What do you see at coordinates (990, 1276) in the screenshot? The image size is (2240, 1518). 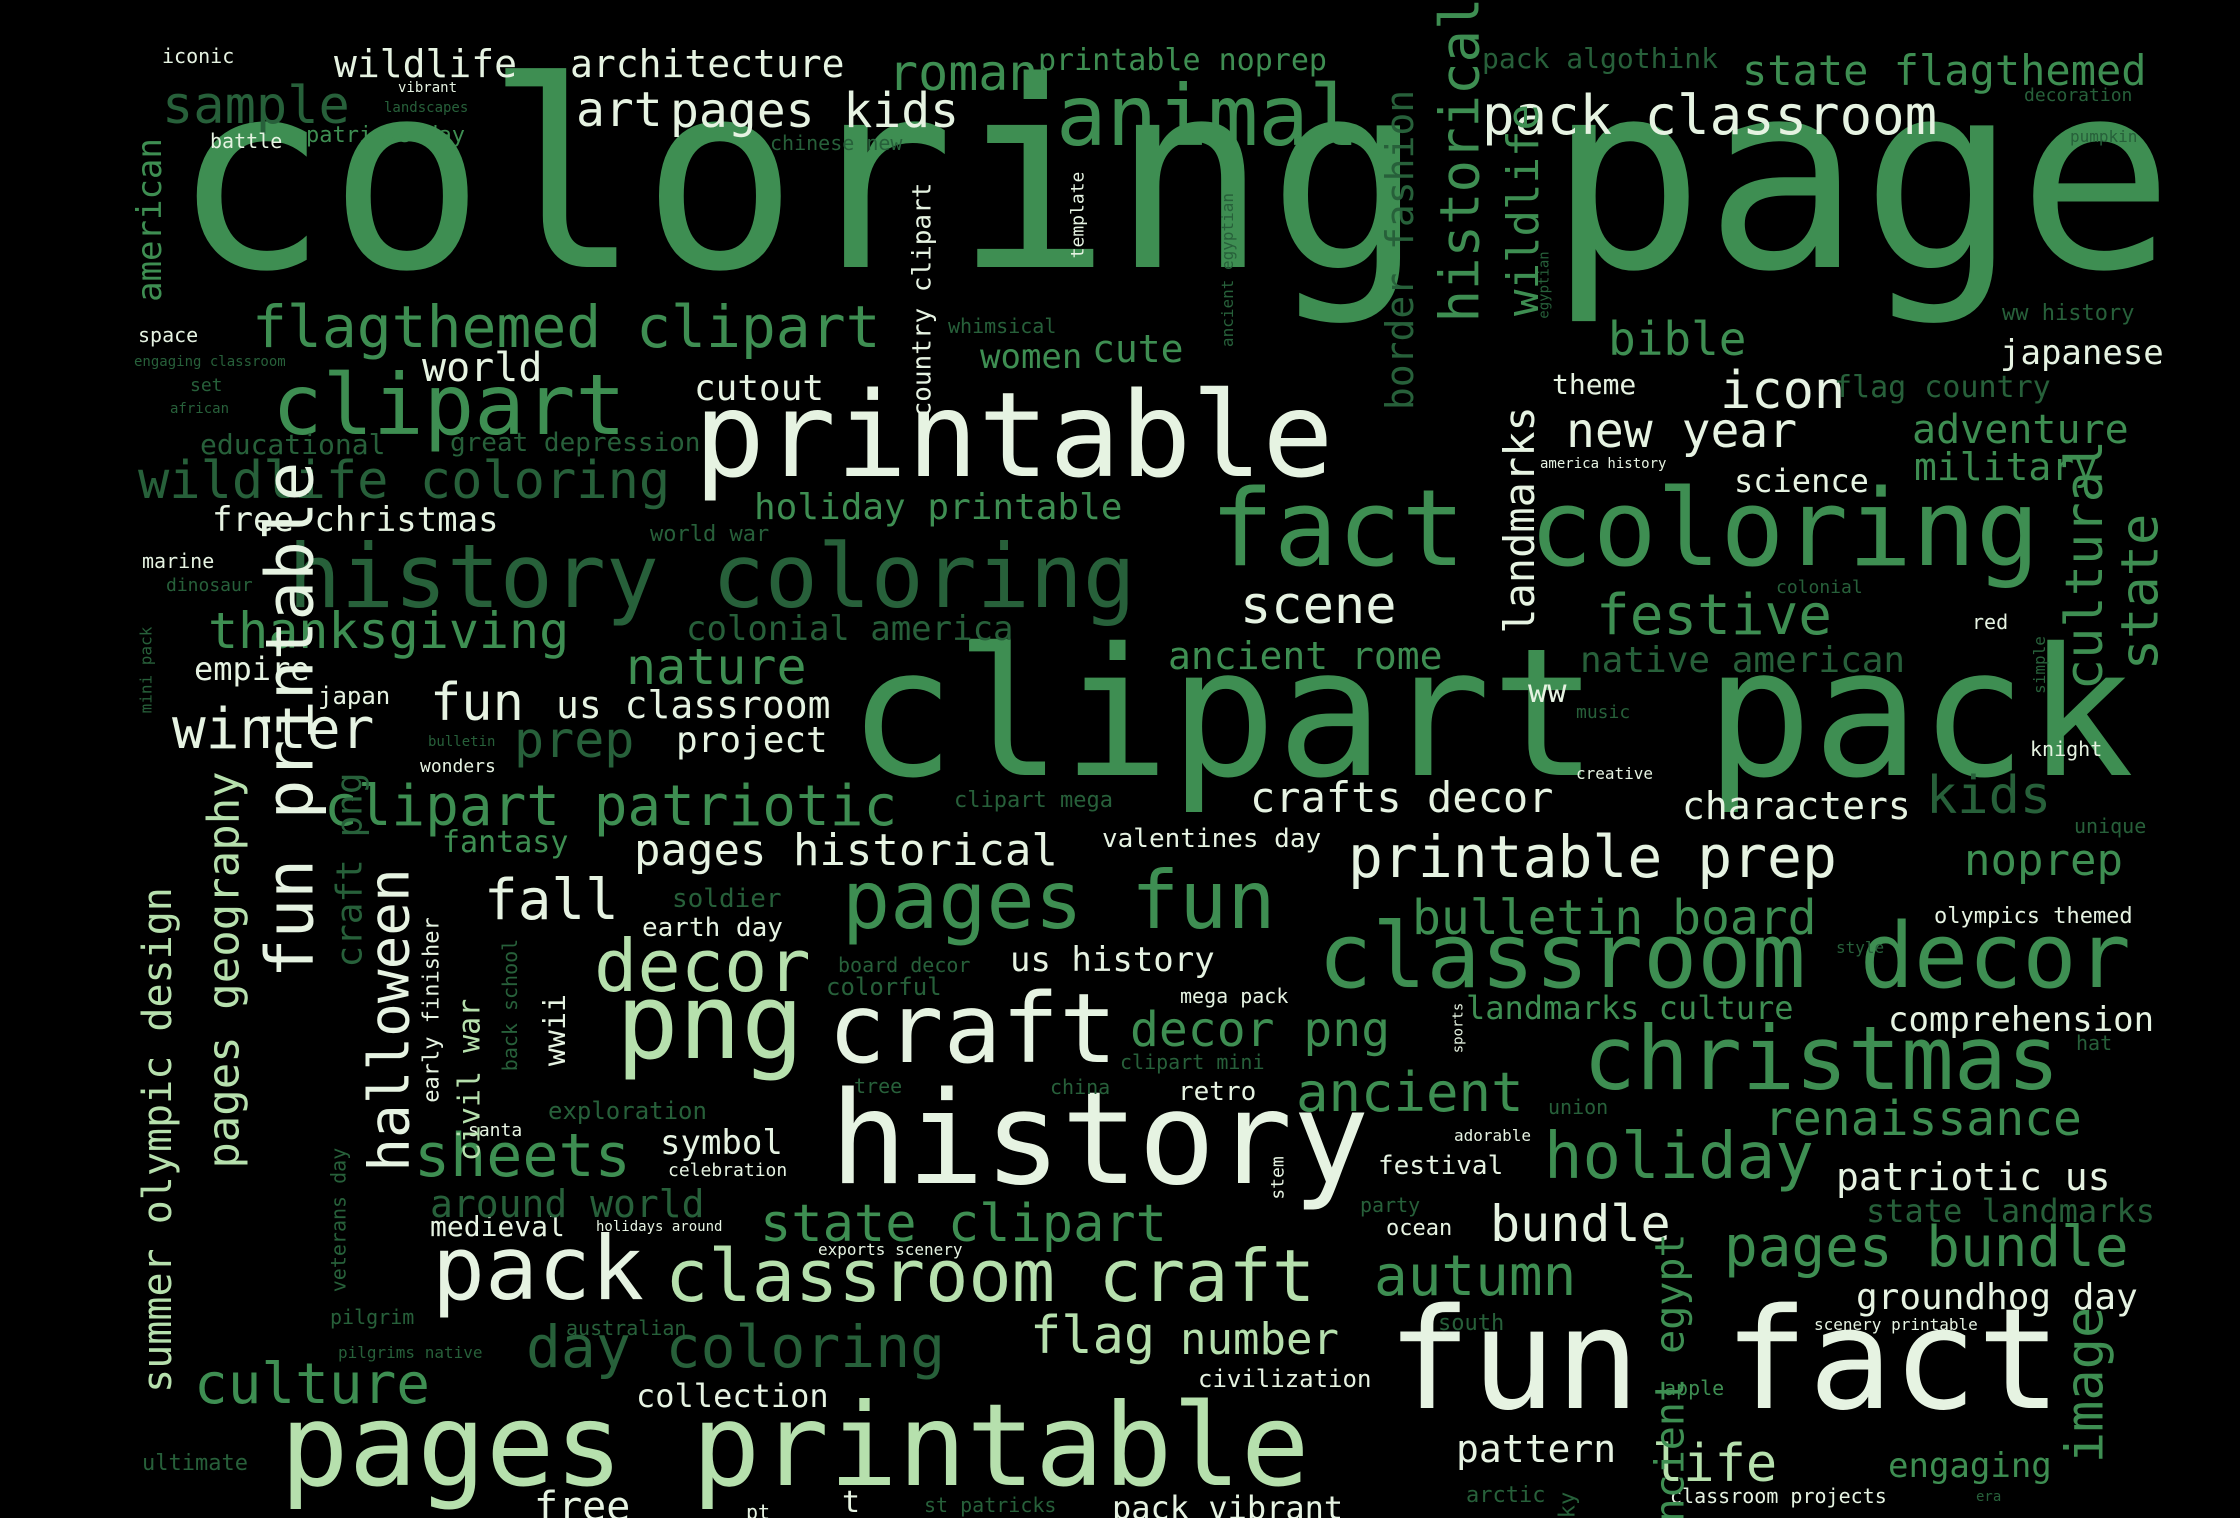 I see `cloud-word: classroom craft` at bounding box center [990, 1276].